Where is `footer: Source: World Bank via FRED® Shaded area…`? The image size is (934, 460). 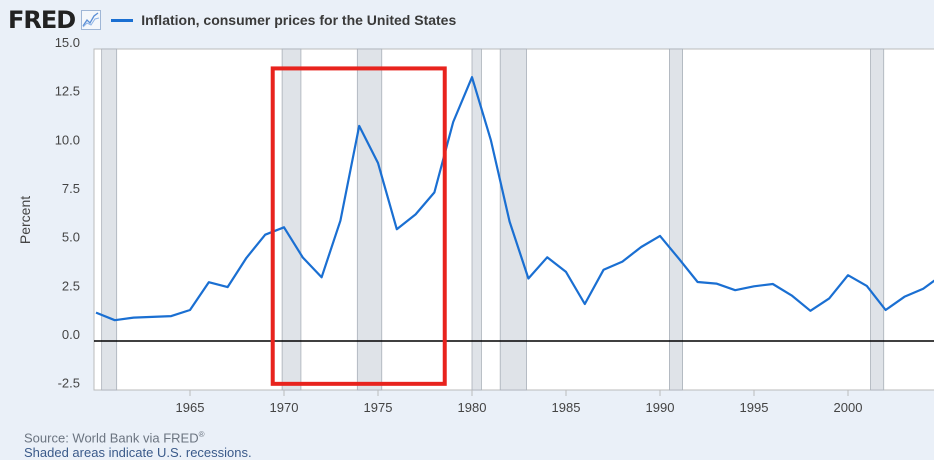 footer: Source: World Bank via FRED® Shaded area… is located at coordinates (138, 443).